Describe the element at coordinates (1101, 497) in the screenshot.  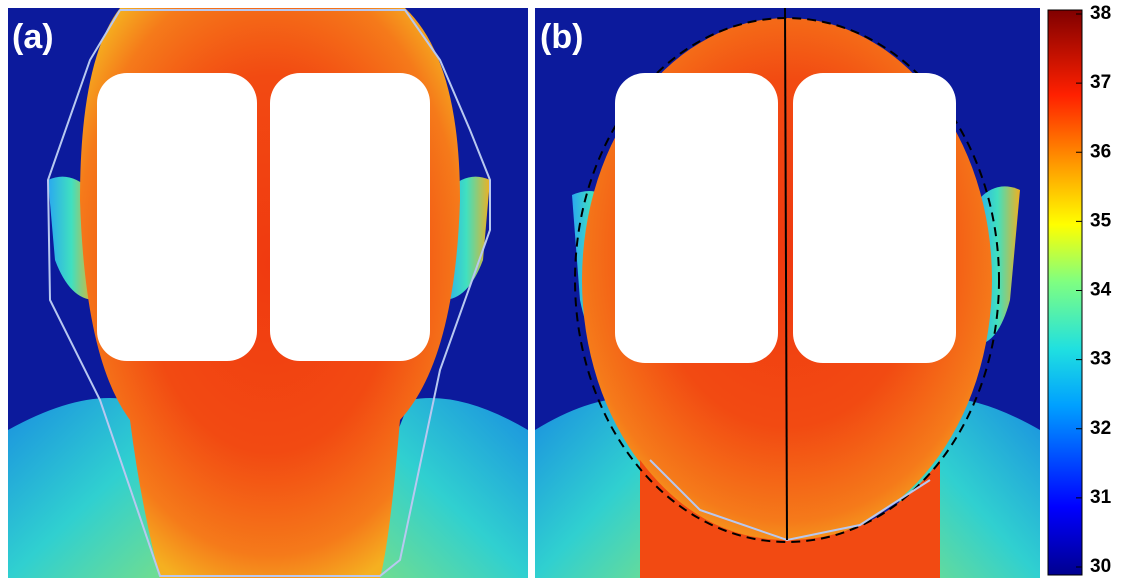
I see `tick-label: 31` at that location.